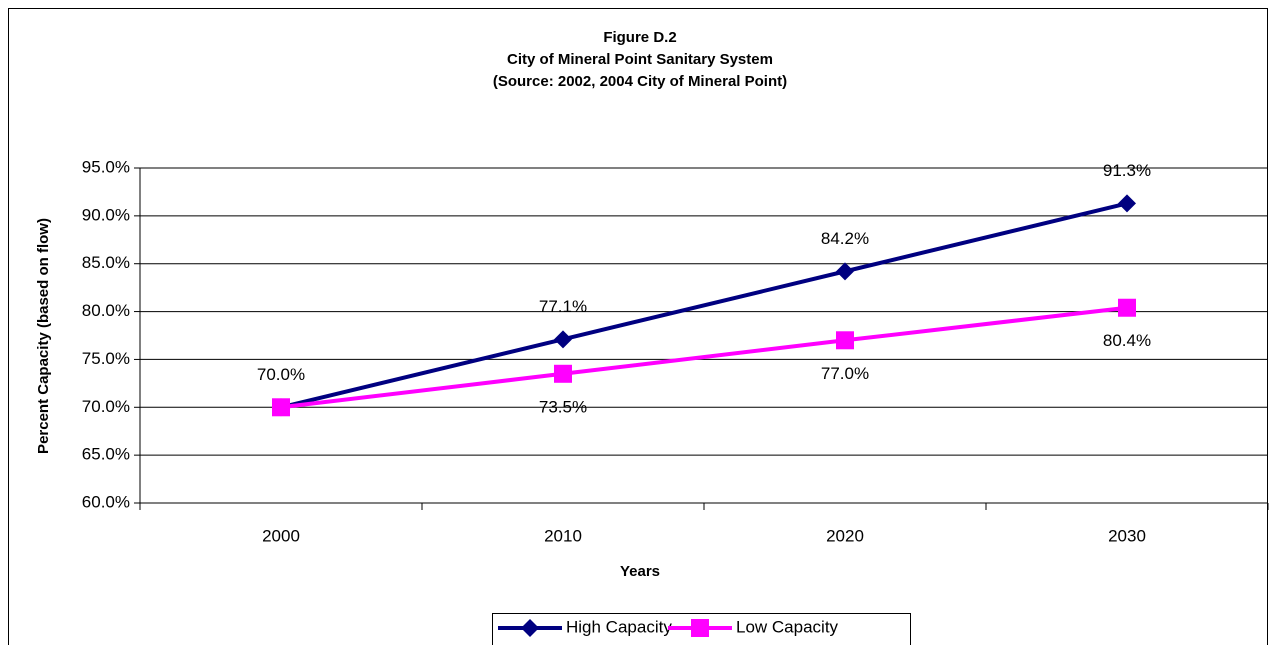 The height and width of the screenshot is (645, 1276). What do you see at coordinates (1127, 340) in the screenshot?
I see `data-label: 80.4%` at bounding box center [1127, 340].